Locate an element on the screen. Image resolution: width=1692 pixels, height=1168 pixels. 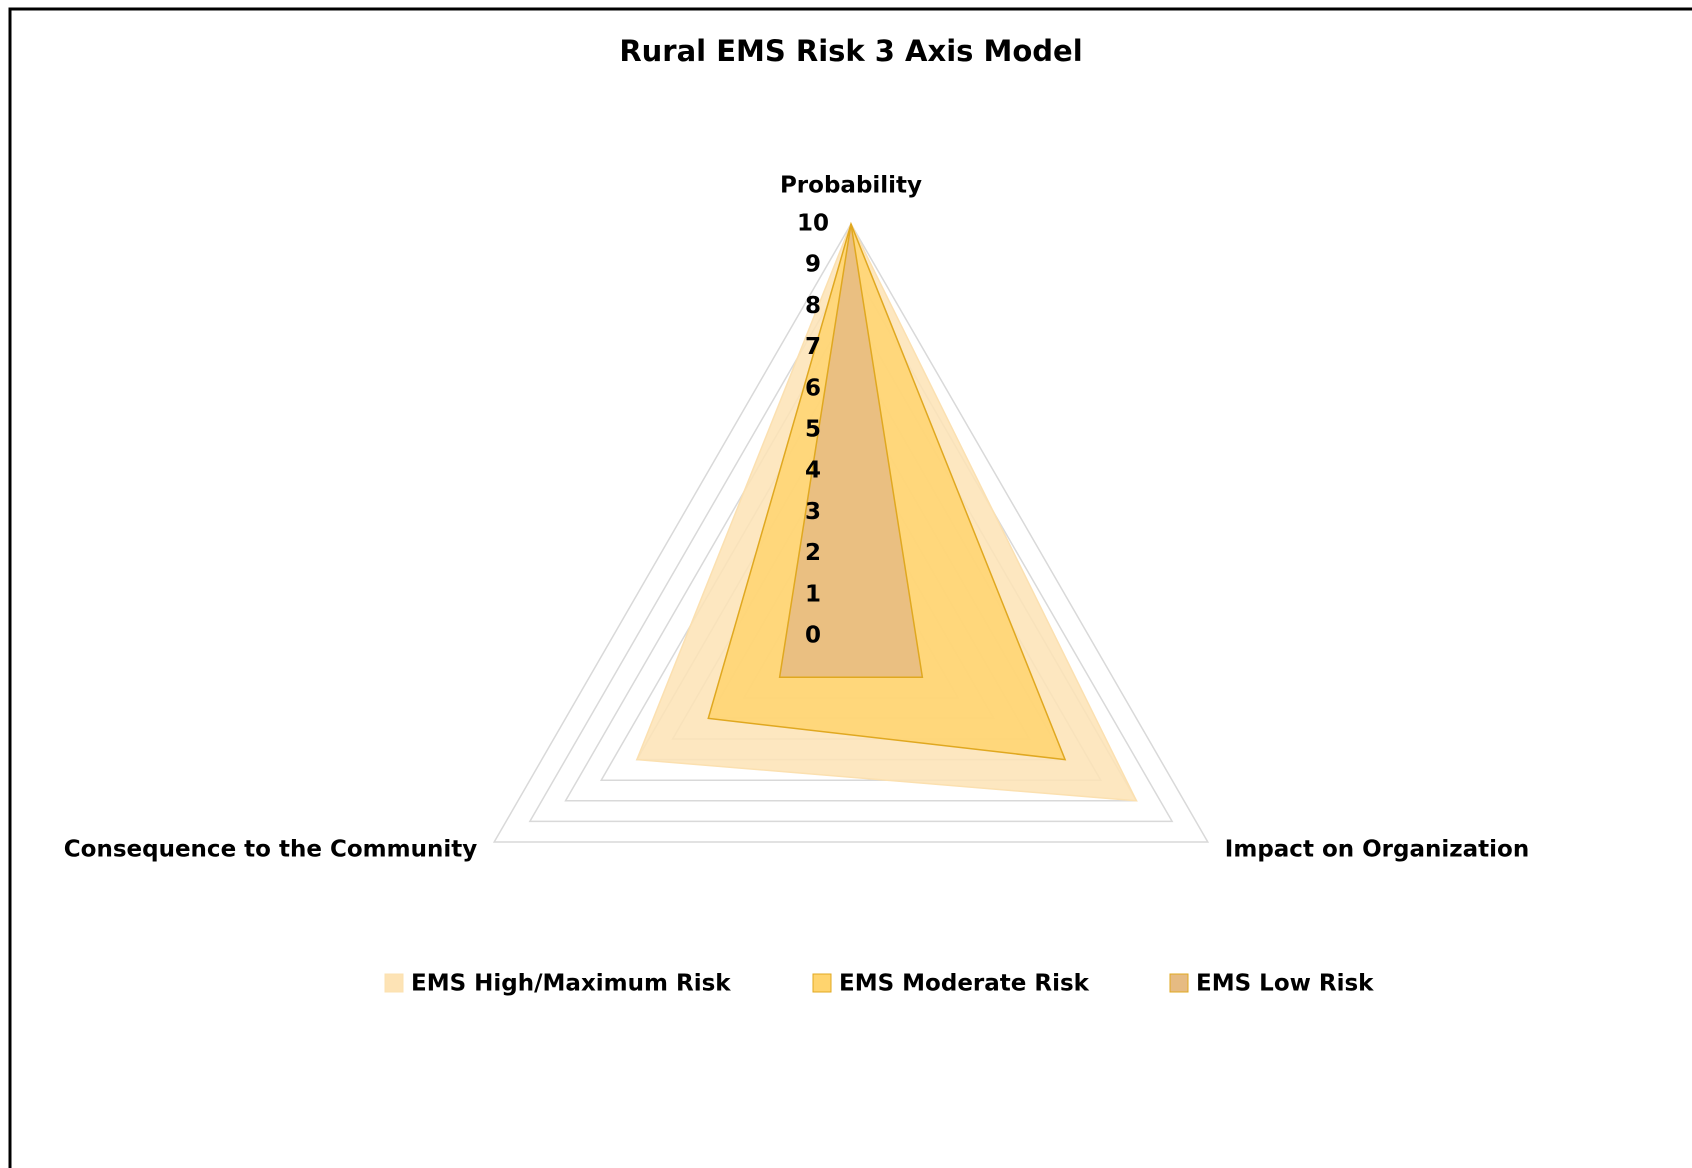
axis-label: Probability is located at coordinates (851, 186).